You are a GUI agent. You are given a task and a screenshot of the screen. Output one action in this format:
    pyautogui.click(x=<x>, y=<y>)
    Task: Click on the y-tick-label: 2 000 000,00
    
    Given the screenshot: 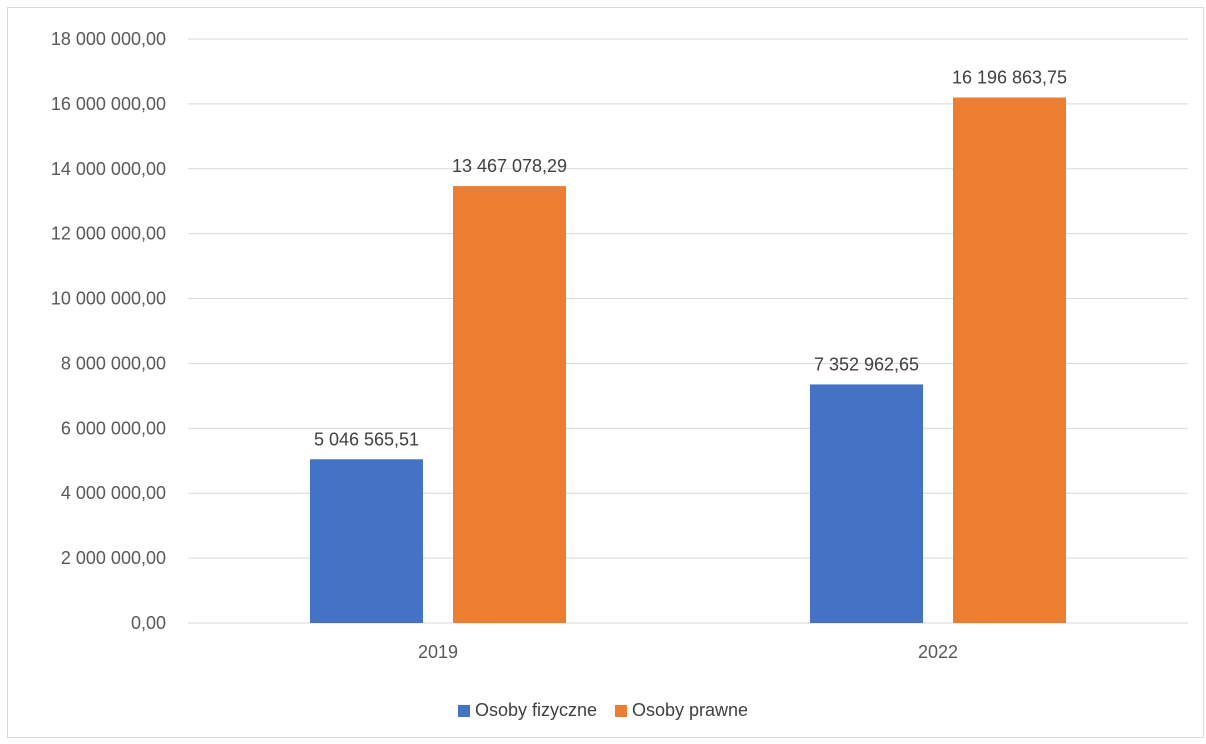 What is the action you would take?
    pyautogui.click(x=113, y=558)
    